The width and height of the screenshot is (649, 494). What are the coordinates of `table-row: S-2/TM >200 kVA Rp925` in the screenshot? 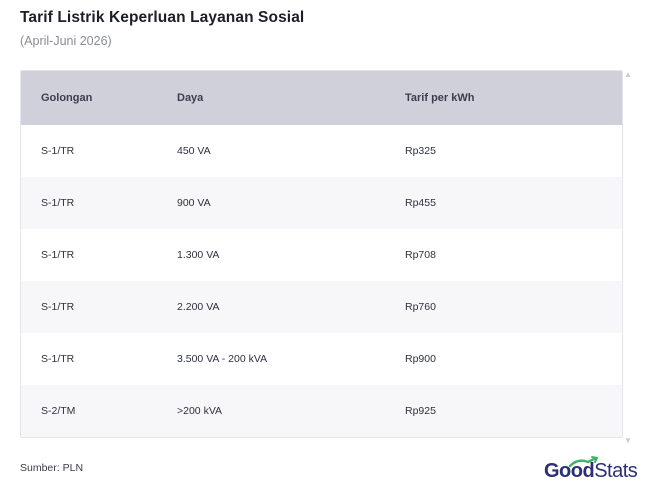 It's located at (321, 411).